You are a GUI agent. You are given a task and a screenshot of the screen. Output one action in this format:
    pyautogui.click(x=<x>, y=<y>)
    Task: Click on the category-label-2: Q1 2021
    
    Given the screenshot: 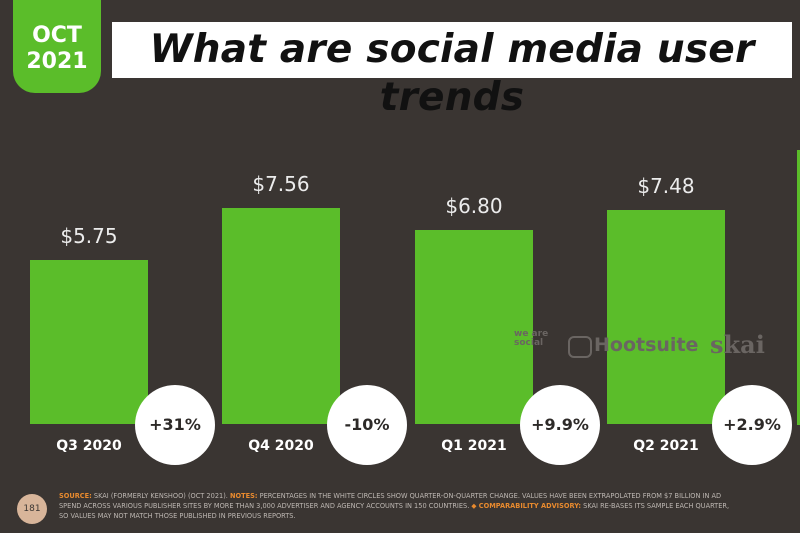 What is the action you would take?
    pyautogui.click(x=474, y=446)
    